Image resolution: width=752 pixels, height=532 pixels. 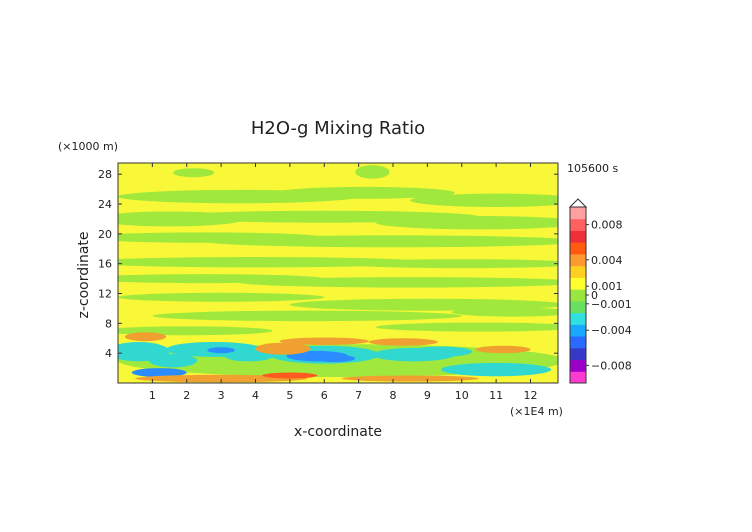 What do you see at coordinates (578, 203) in the screenshot?
I see `colorbar-arrow` at bounding box center [578, 203].